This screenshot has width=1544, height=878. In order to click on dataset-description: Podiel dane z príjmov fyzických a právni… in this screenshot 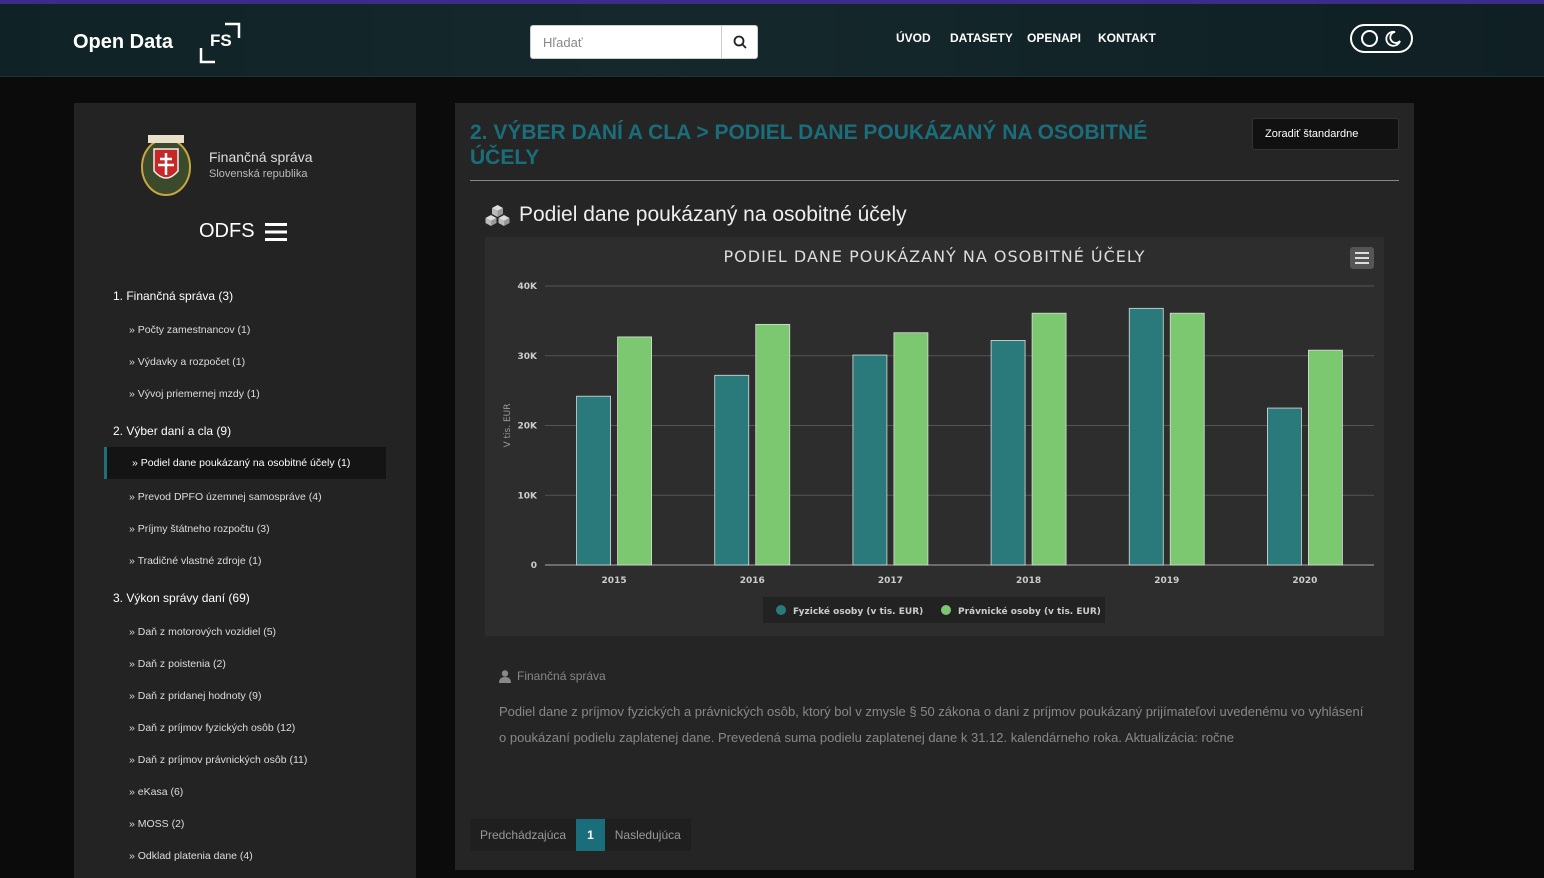, I will do `click(931, 724)`.